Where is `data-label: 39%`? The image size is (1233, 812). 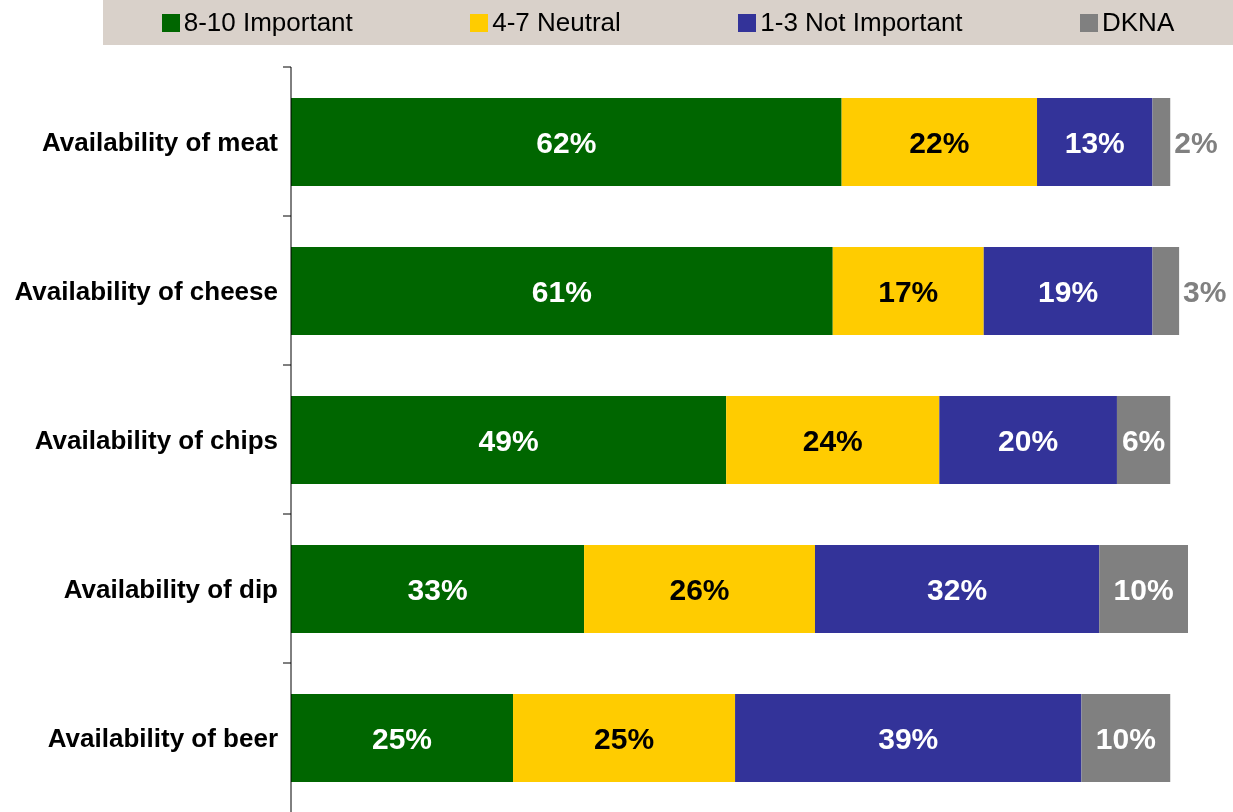
data-label: 39% is located at coordinates (908, 738).